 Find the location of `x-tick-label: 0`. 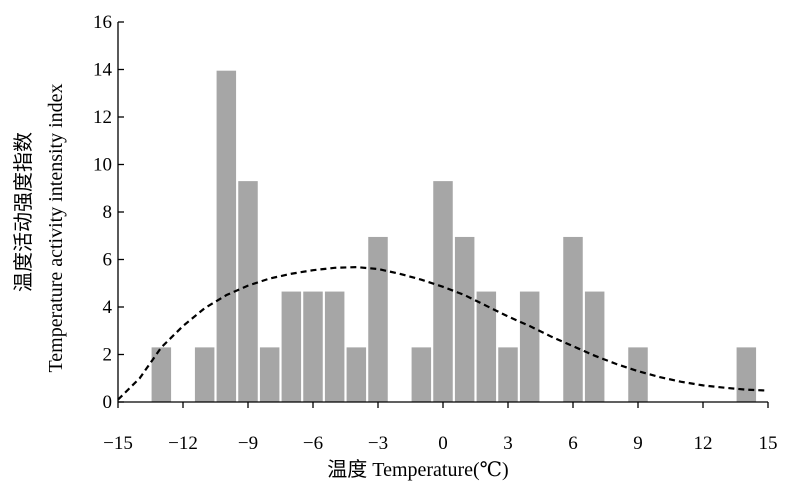

x-tick-label: 0 is located at coordinates (443, 443).